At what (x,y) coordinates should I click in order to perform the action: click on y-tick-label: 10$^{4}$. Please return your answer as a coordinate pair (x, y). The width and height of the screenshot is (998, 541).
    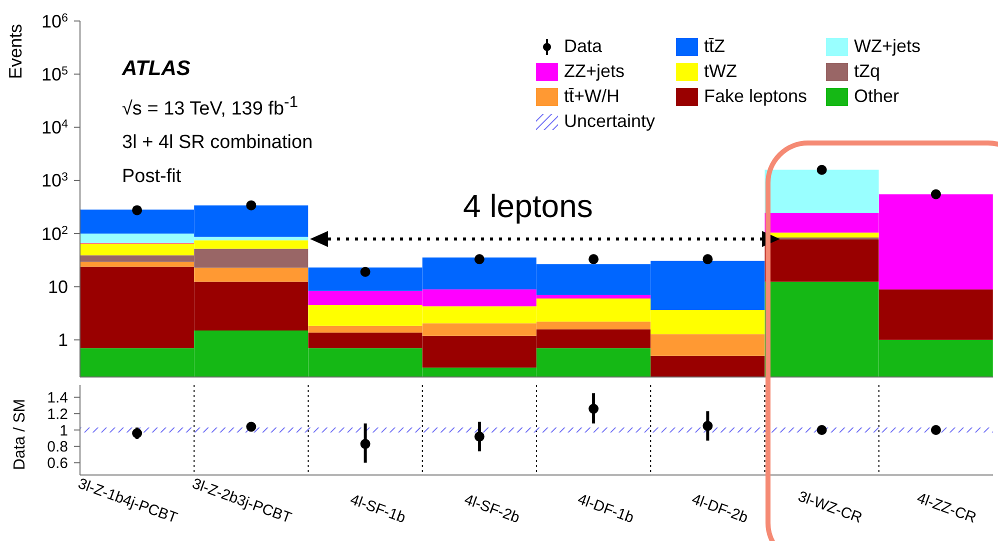
    Looking at the image, I should click on (54, 127).